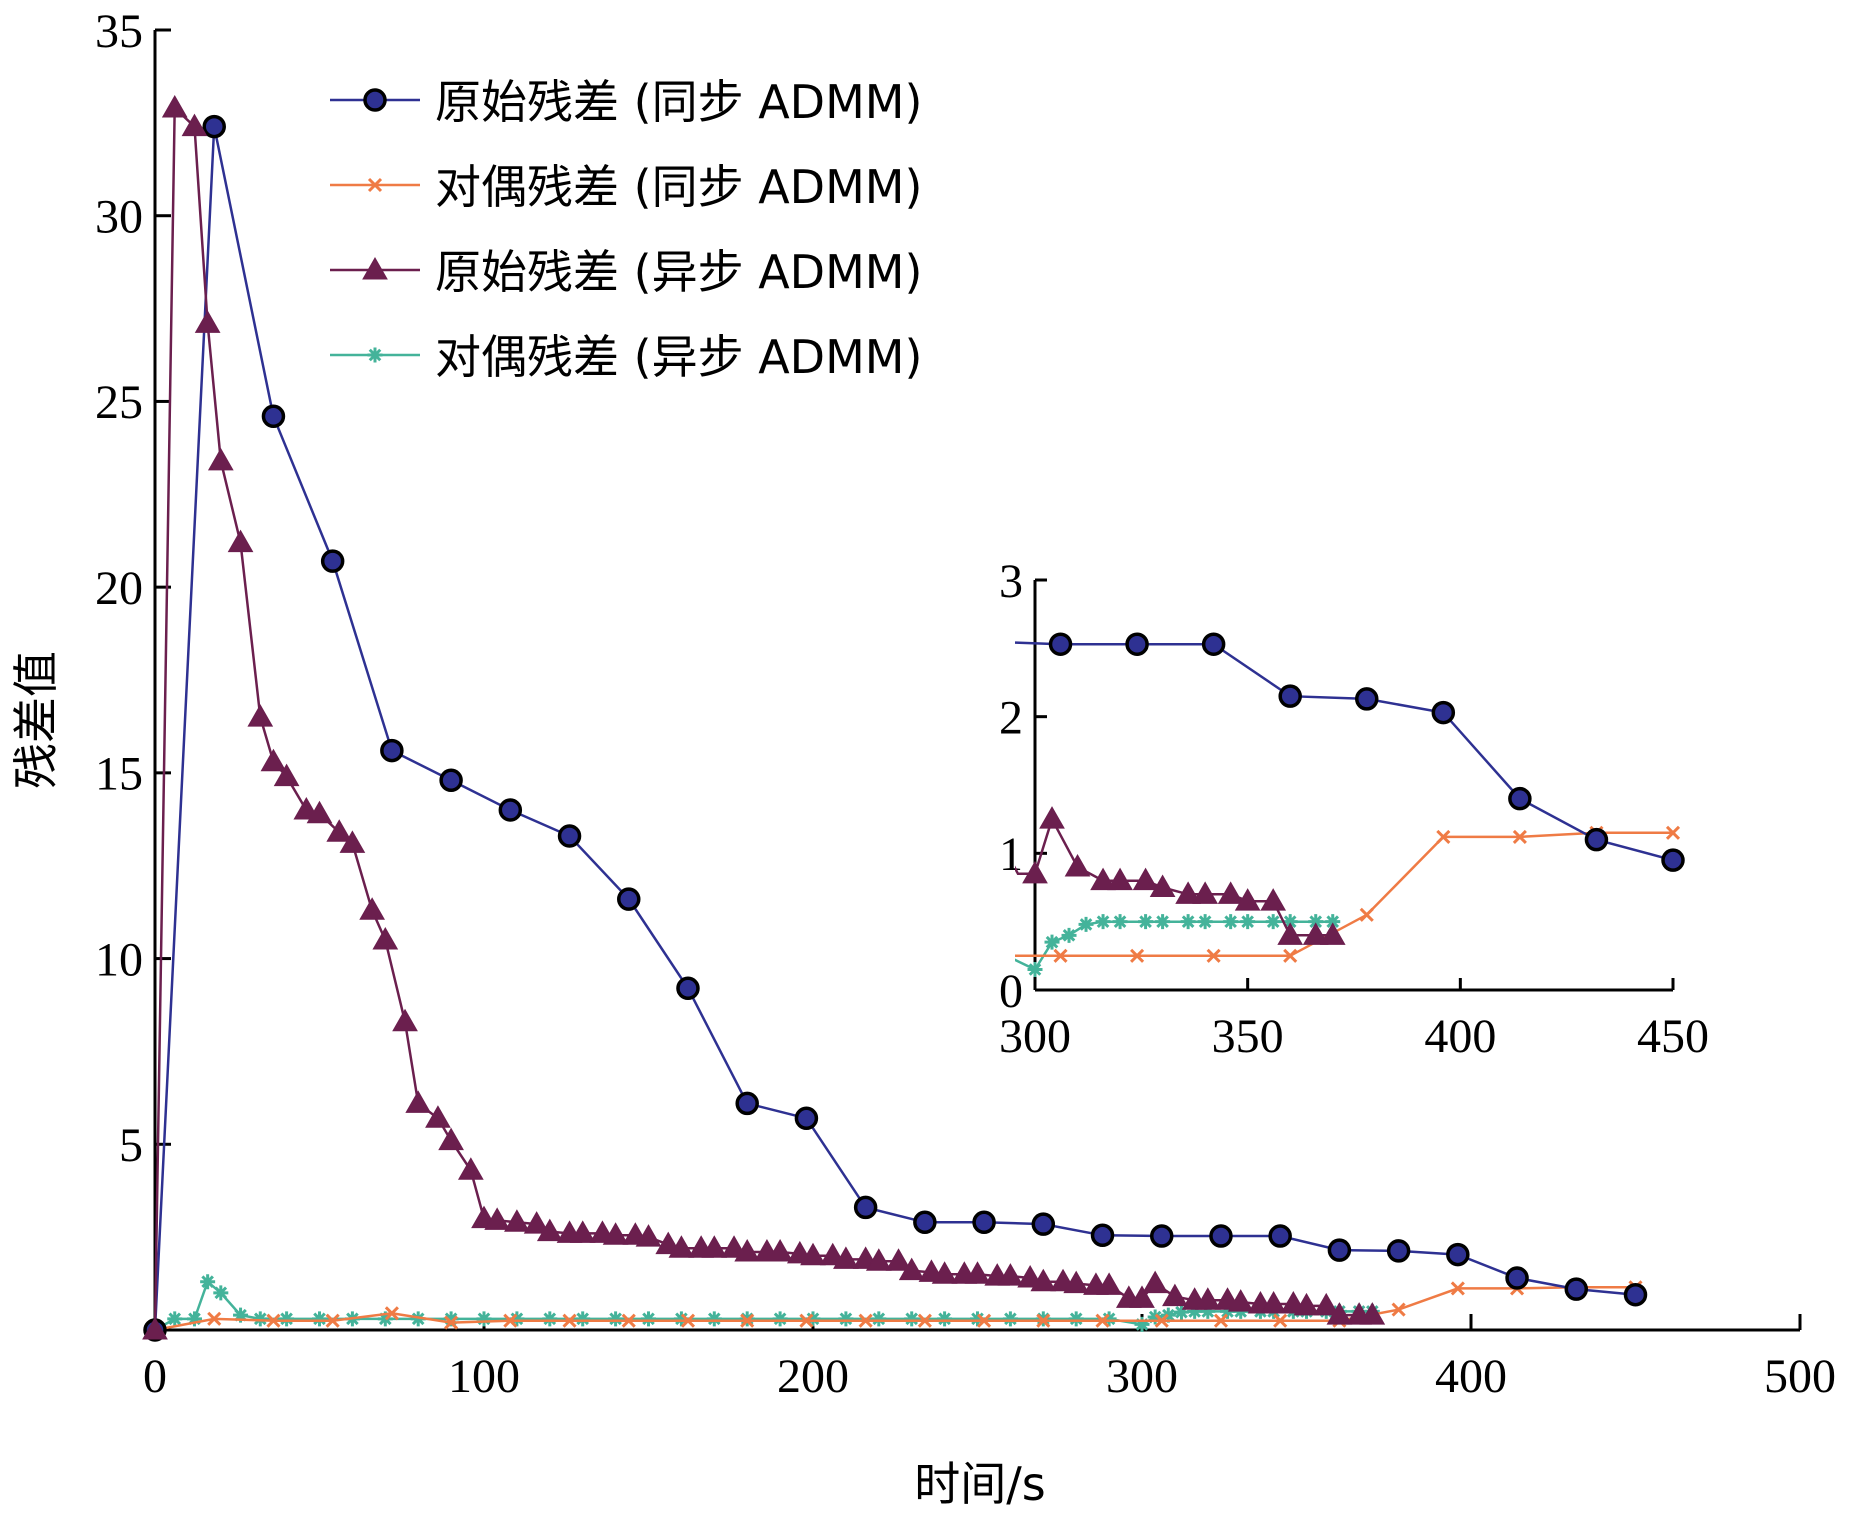 This screenshot has width=1851, height=1518. I want to click on inset-y-ticks: 0 1 2 3, so click(1023, 786).